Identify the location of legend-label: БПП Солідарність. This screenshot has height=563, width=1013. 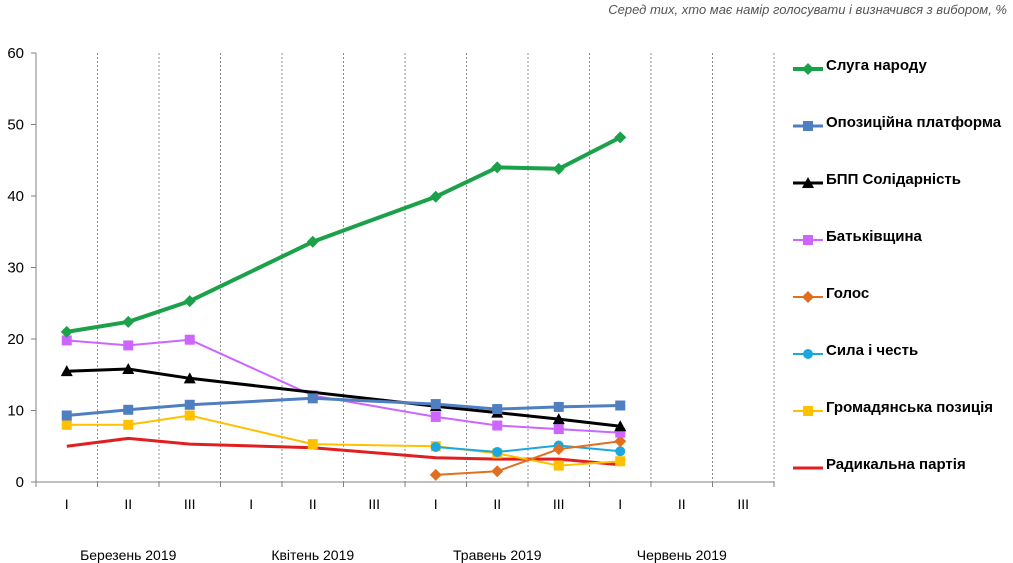
(893, 179).